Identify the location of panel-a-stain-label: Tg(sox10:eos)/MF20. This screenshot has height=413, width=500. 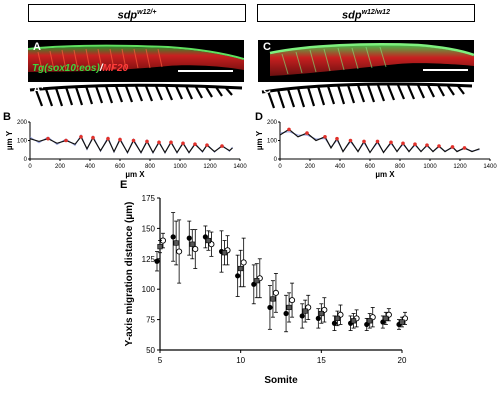
(80, 68).